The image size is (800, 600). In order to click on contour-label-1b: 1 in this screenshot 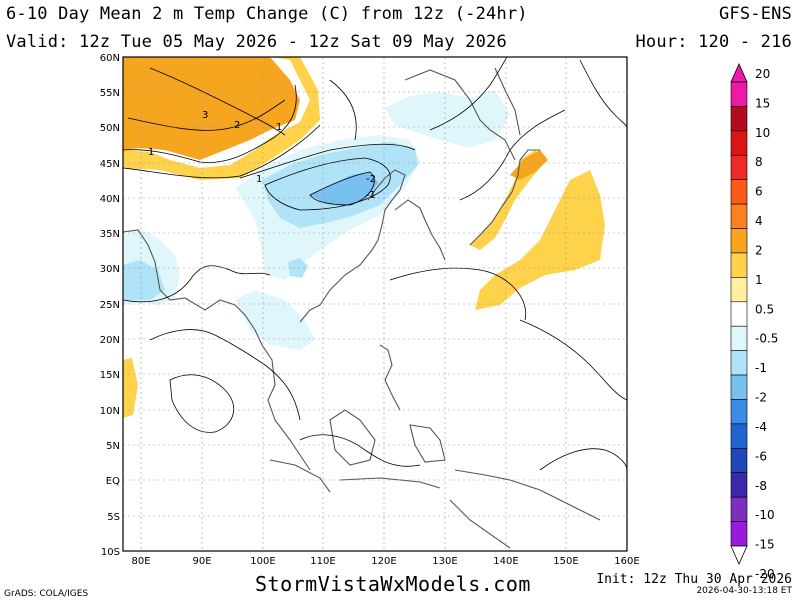, I will do `click(151, 152)`.